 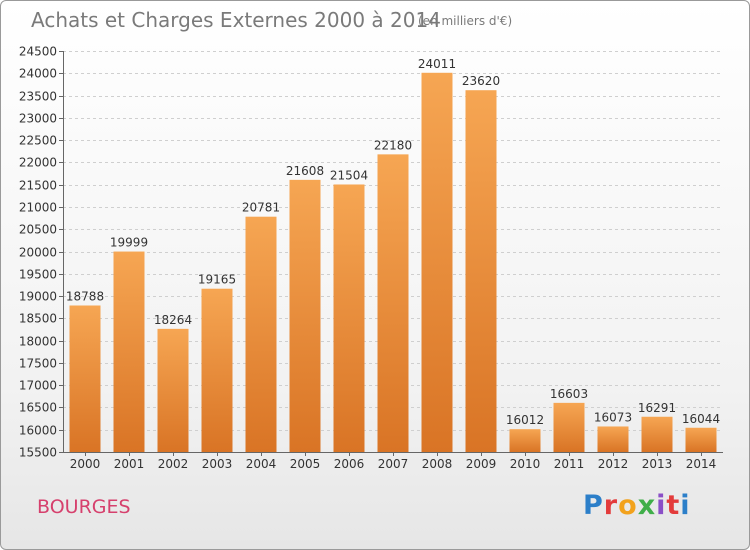 I want to click on data-label: 16012, so click(x=525, y=420).